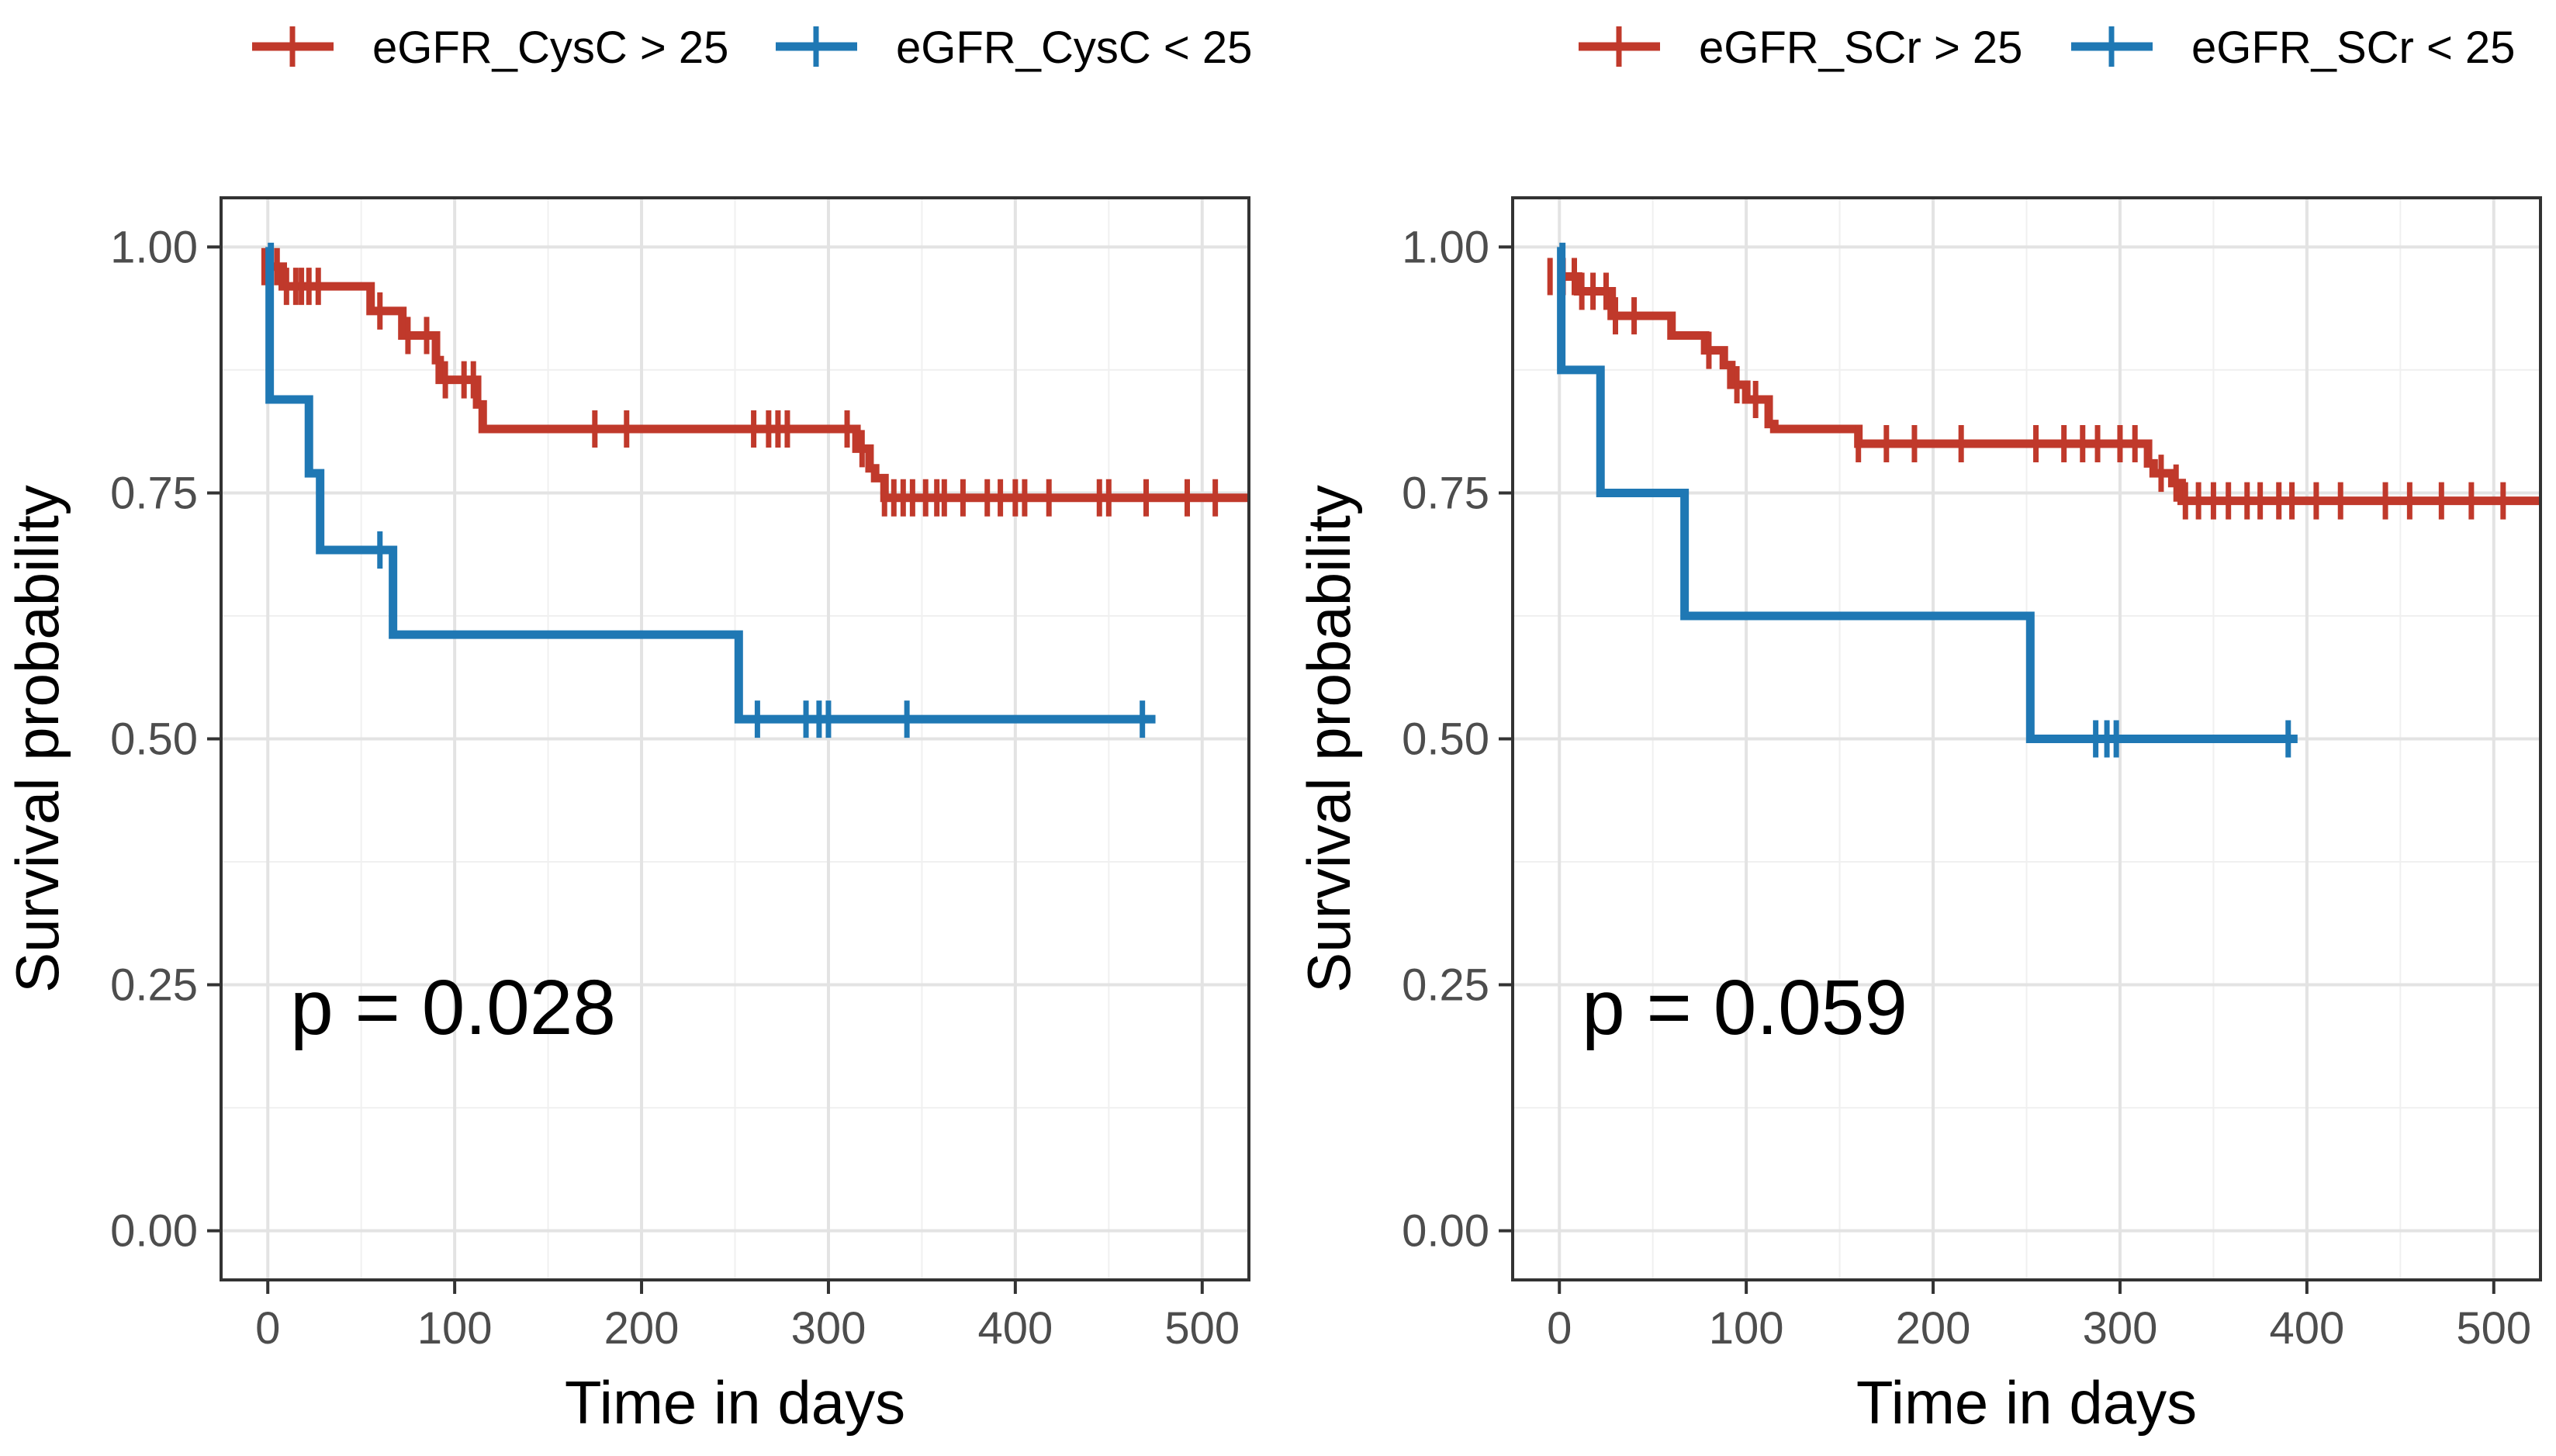  Describe the element at coordinates (1860, 47) in the screenshot. I see `legend-label: eGFR_SCr > 25` at that location.